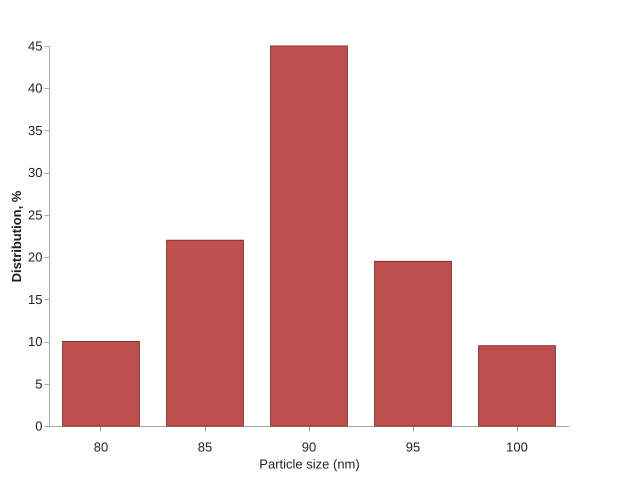  What do you see at coordinates (35, 299) in the screenshot?
I see `y-tick-label: 15` at bounding box center [35, 299].